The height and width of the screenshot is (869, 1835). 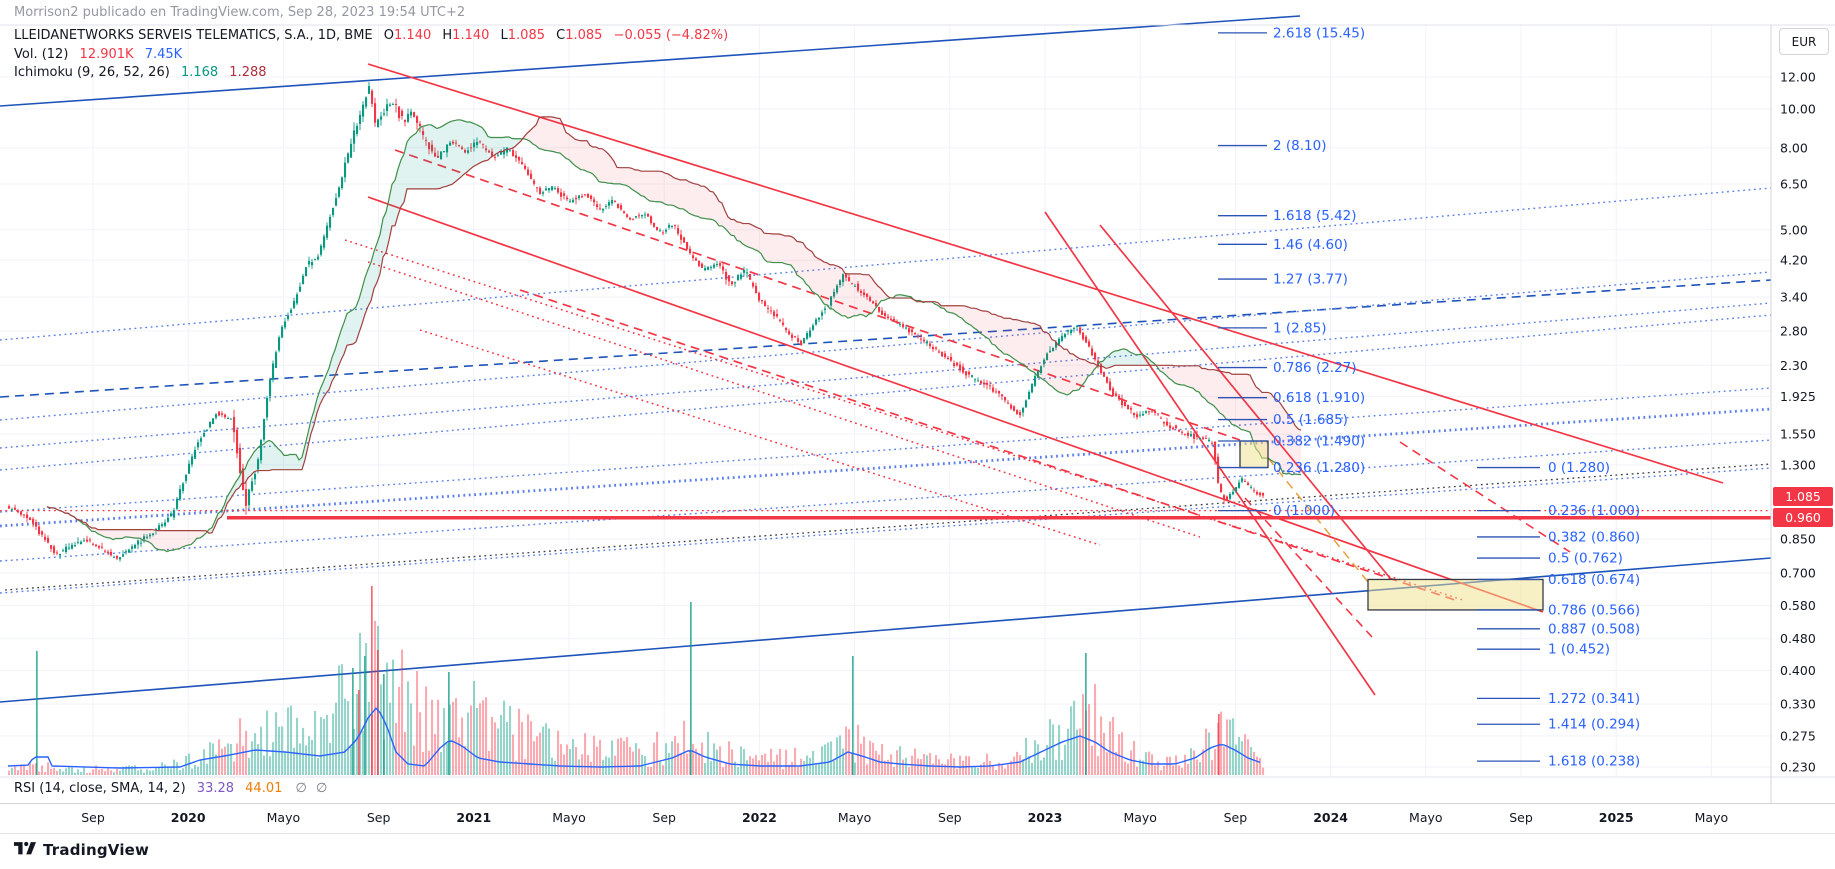 I want to click on fib-set-1-label: 2.618 (15.45), so click(x=1319, y=33).